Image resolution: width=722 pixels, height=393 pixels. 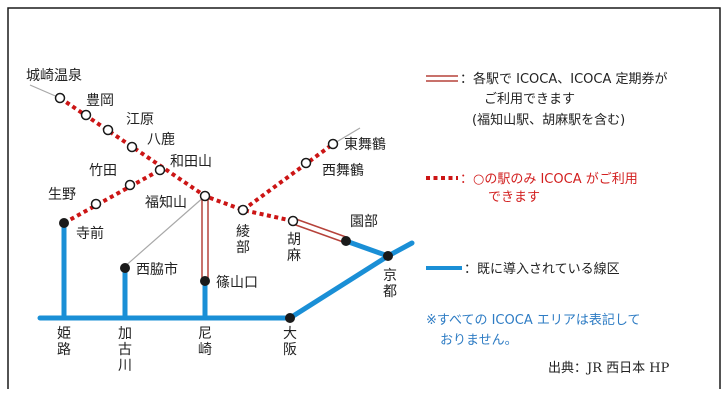 What do you see at coordinates (125, 350) in the screenshot?
I see `label-kakogawa: 加古川` at bounding box center [125, 350].